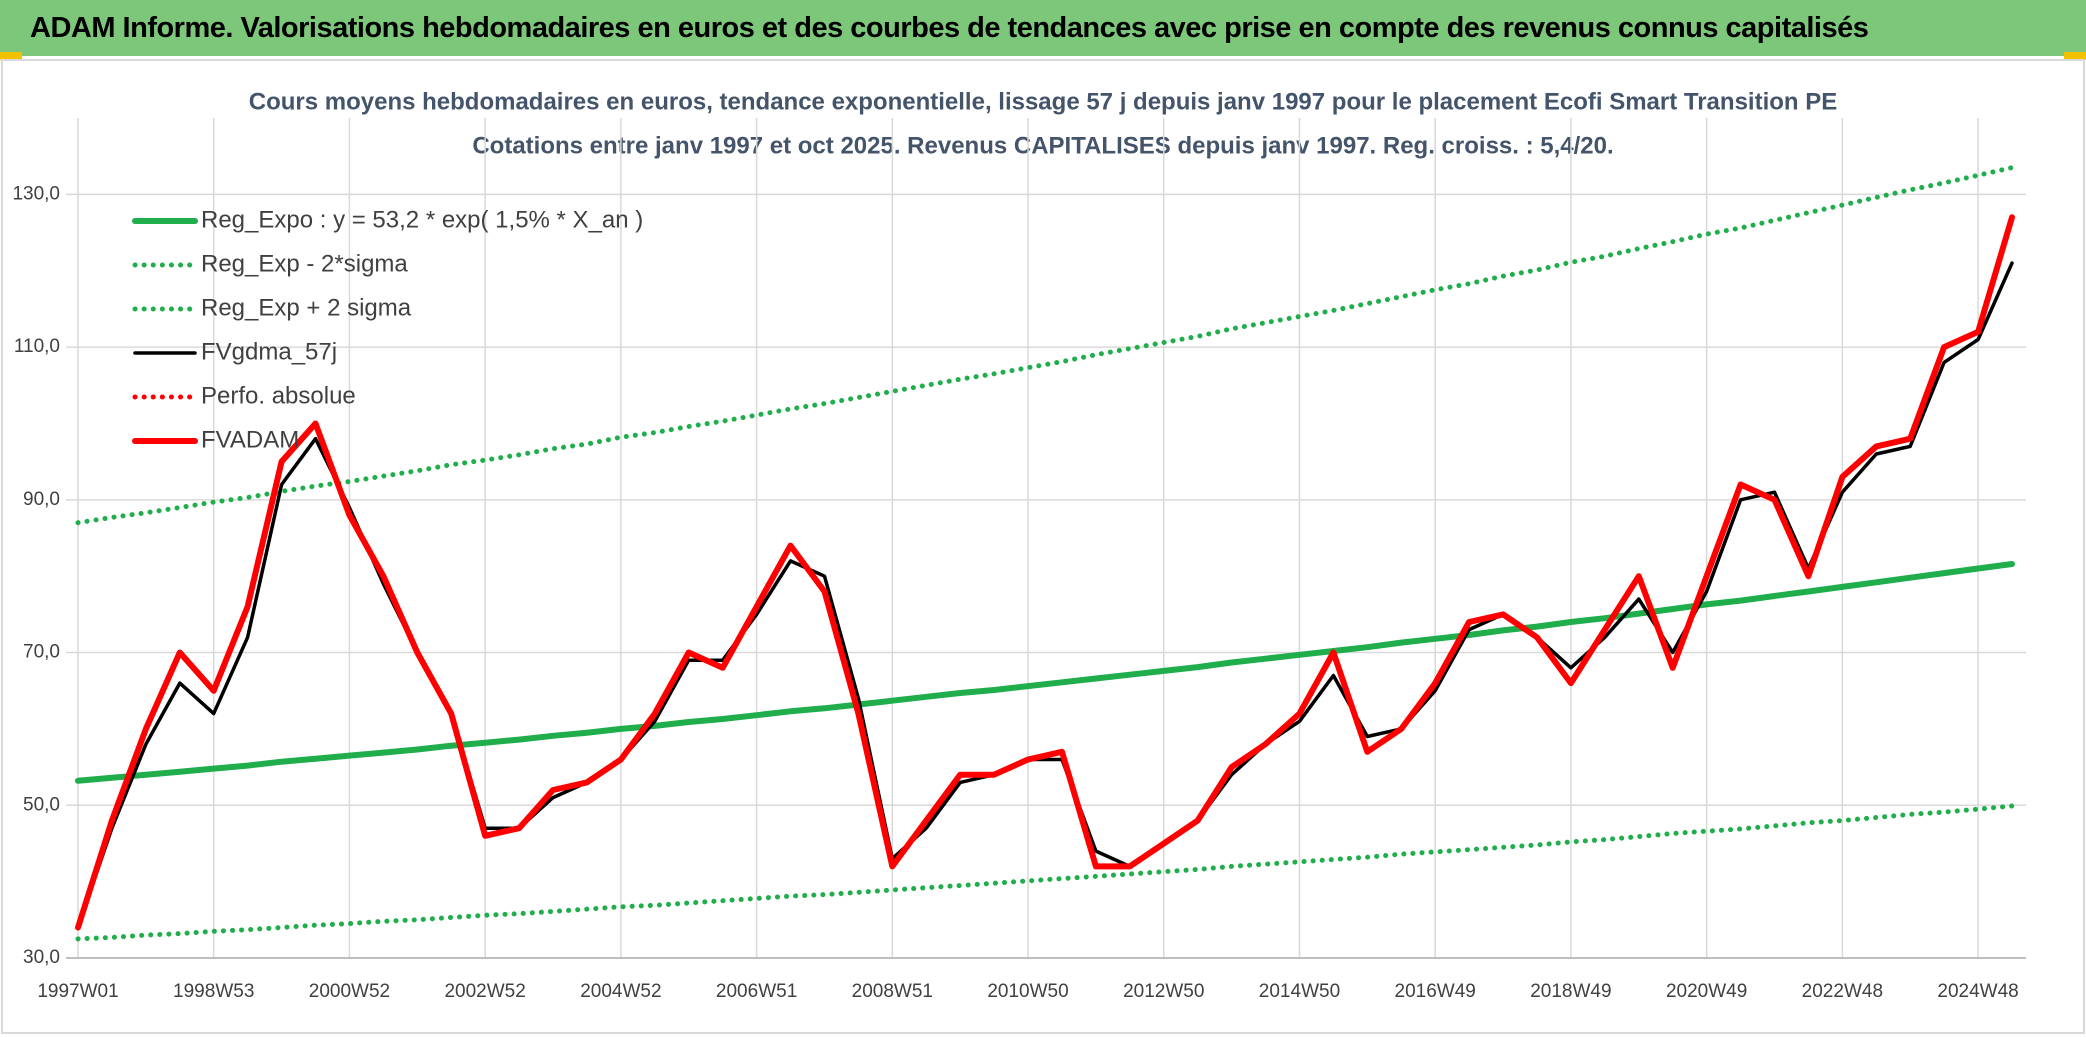 This screenshot has width=2086, height=1037. What do you see at coordinates (37, 346) in the screenshot?
I see `y-tick-label: 110,0` at bounding box center [37, 346].